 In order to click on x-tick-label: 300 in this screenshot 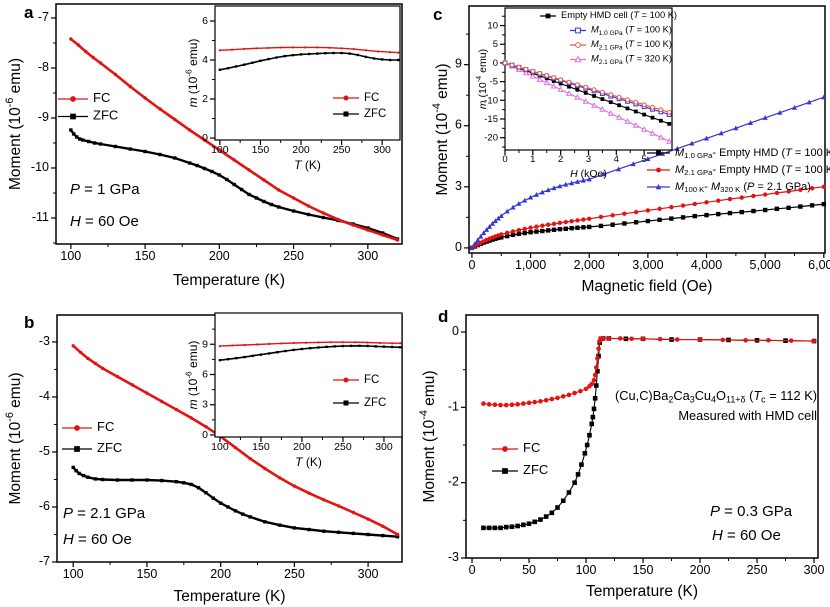, I will do `click(384, 447)`.